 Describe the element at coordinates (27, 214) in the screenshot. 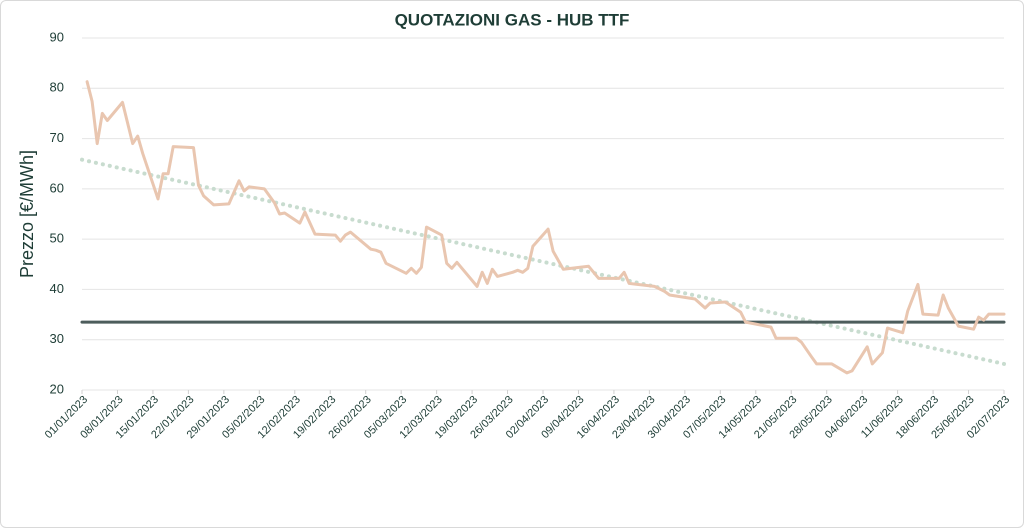

I see `y-axis-label: Prezzo [€/MWh]` at that location.